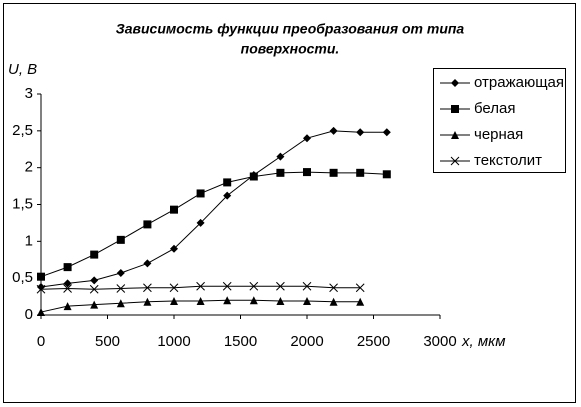 The height and width of the screenshot is (407, 581). Describe the element at coordinates (494, 108) in the screenshot. I see `legend-label: белая` at that location.